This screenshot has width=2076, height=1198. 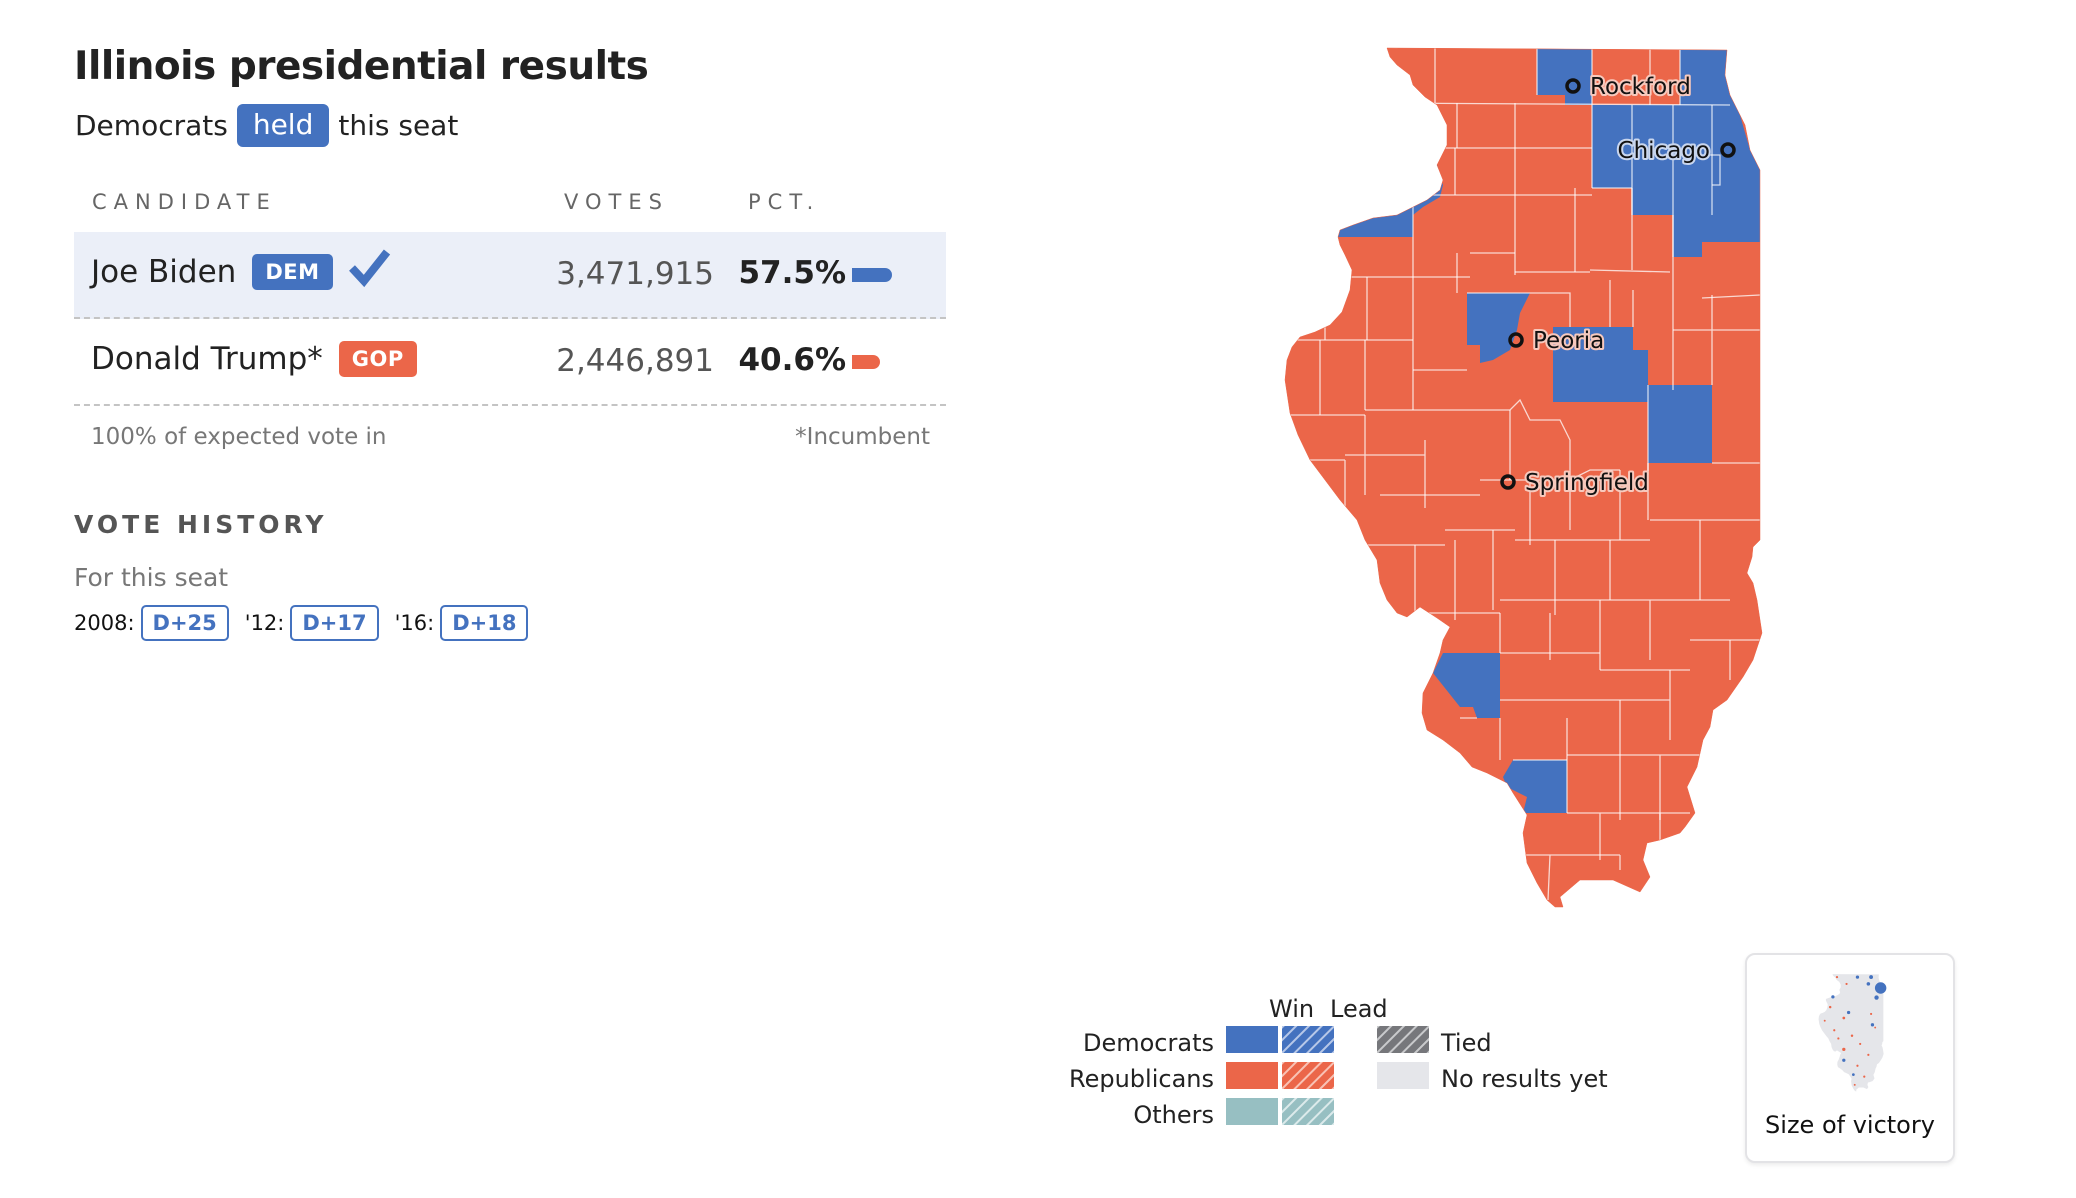 I want to click on seat-status-party: Democrats, so click(x=151, y=125).